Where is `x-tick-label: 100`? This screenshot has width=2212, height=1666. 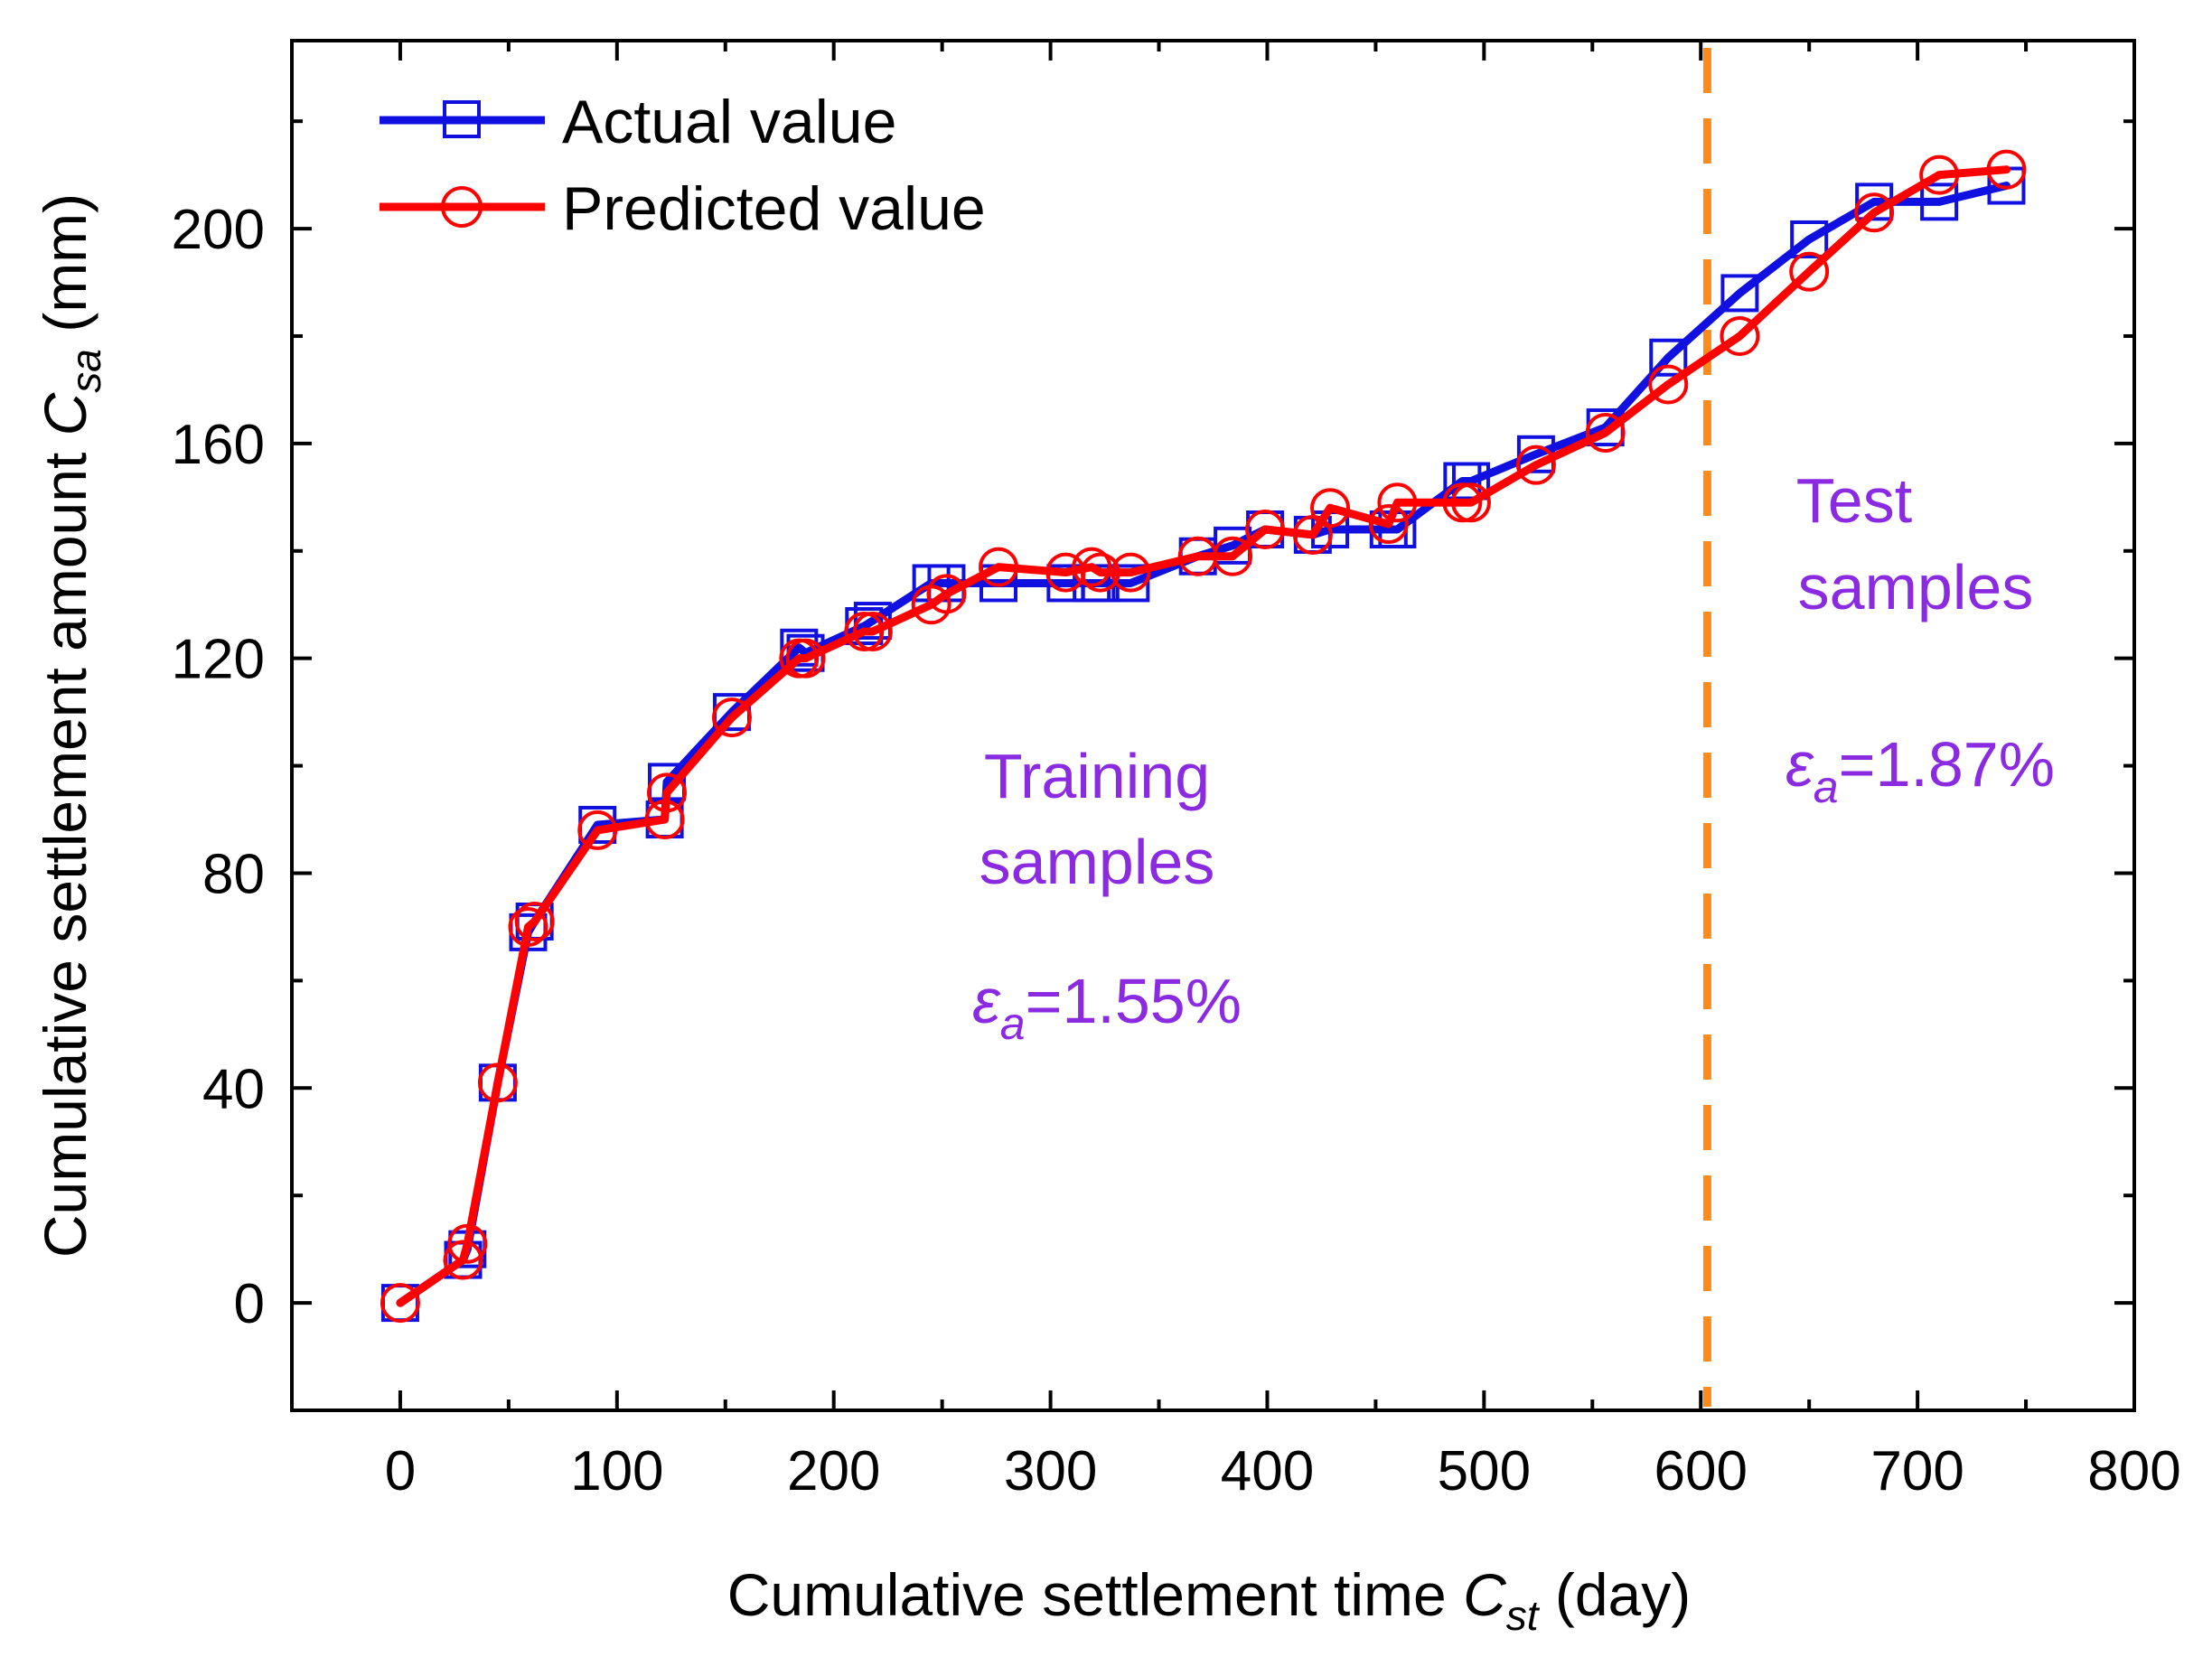
x-tick-label: 100 is located at coordinates (616, 1471).